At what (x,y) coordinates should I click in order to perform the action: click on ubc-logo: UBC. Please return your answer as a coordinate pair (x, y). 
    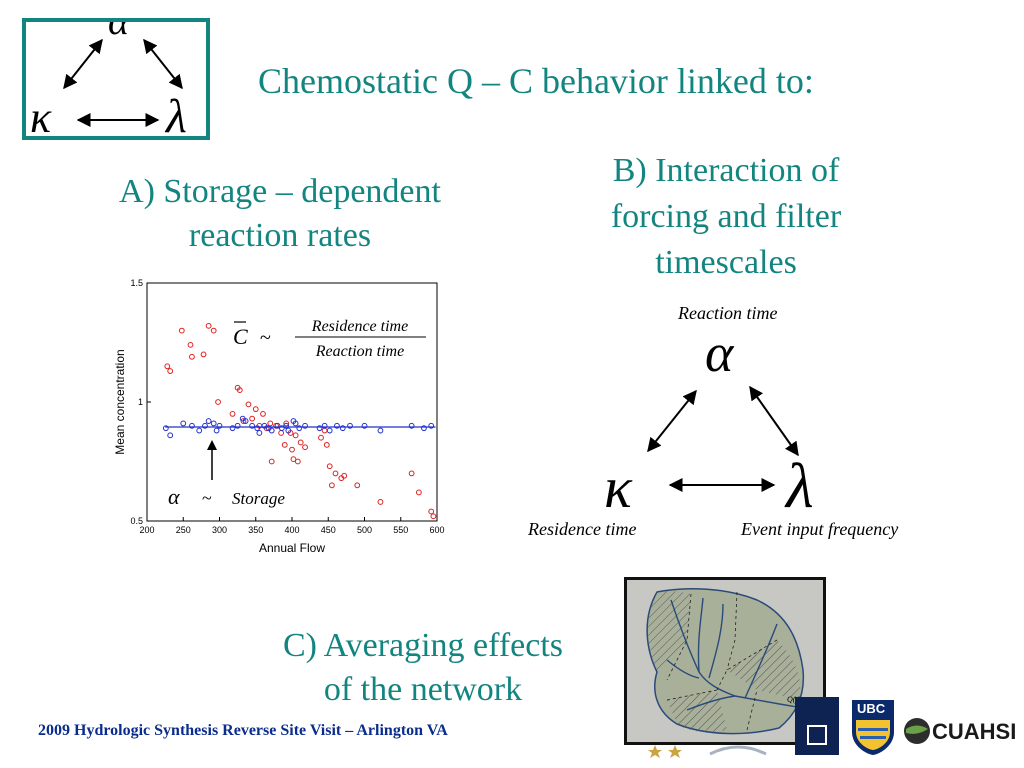
    Looking at the image, I should click on (873, 727).